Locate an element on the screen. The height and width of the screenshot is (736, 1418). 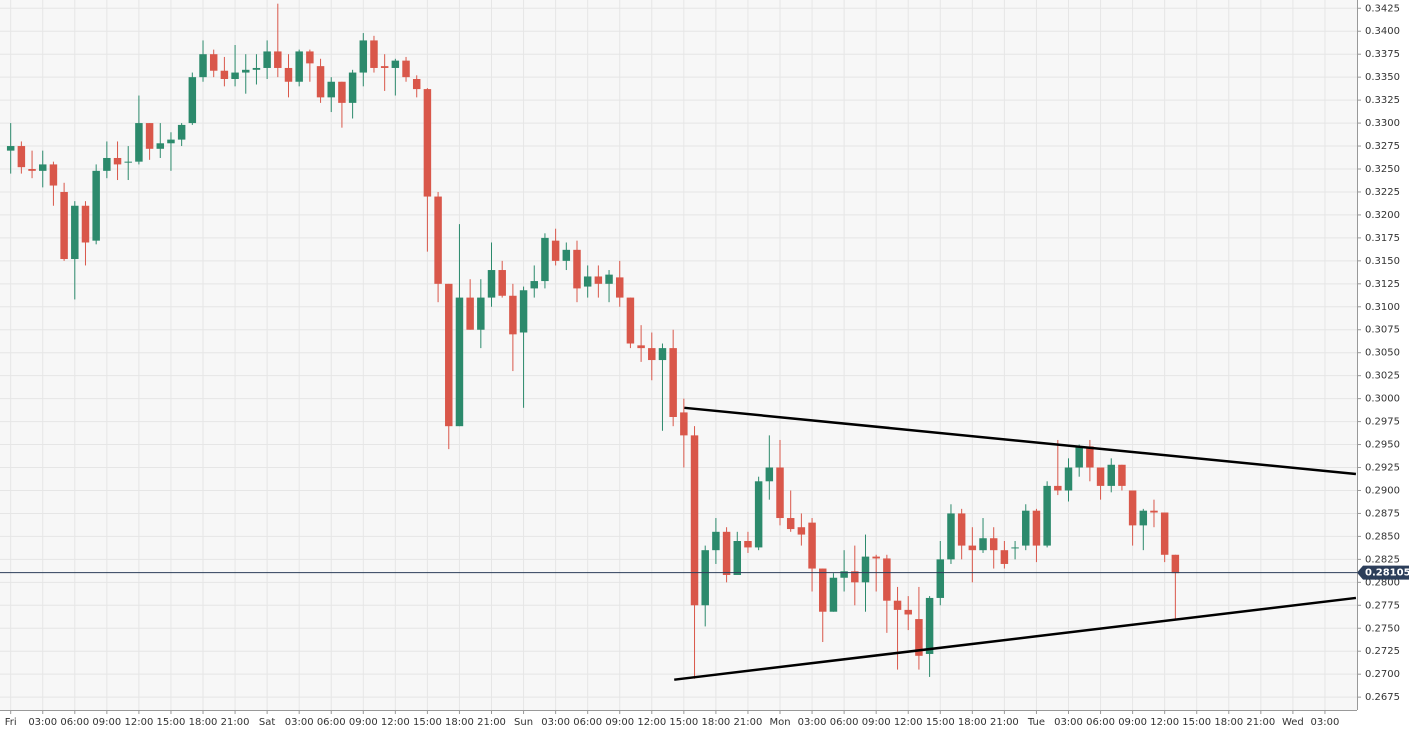
y-tick-label: 0.3300 is located at coordinates (1382, 123).